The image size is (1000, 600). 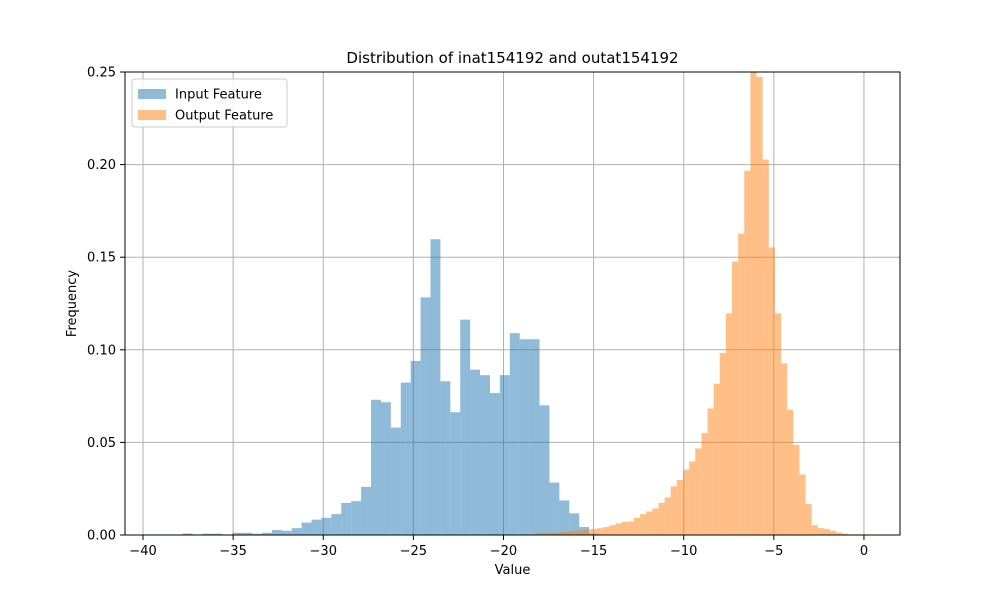 I want to click on y-tick-label: 0.05, so click(x=101, y=443).